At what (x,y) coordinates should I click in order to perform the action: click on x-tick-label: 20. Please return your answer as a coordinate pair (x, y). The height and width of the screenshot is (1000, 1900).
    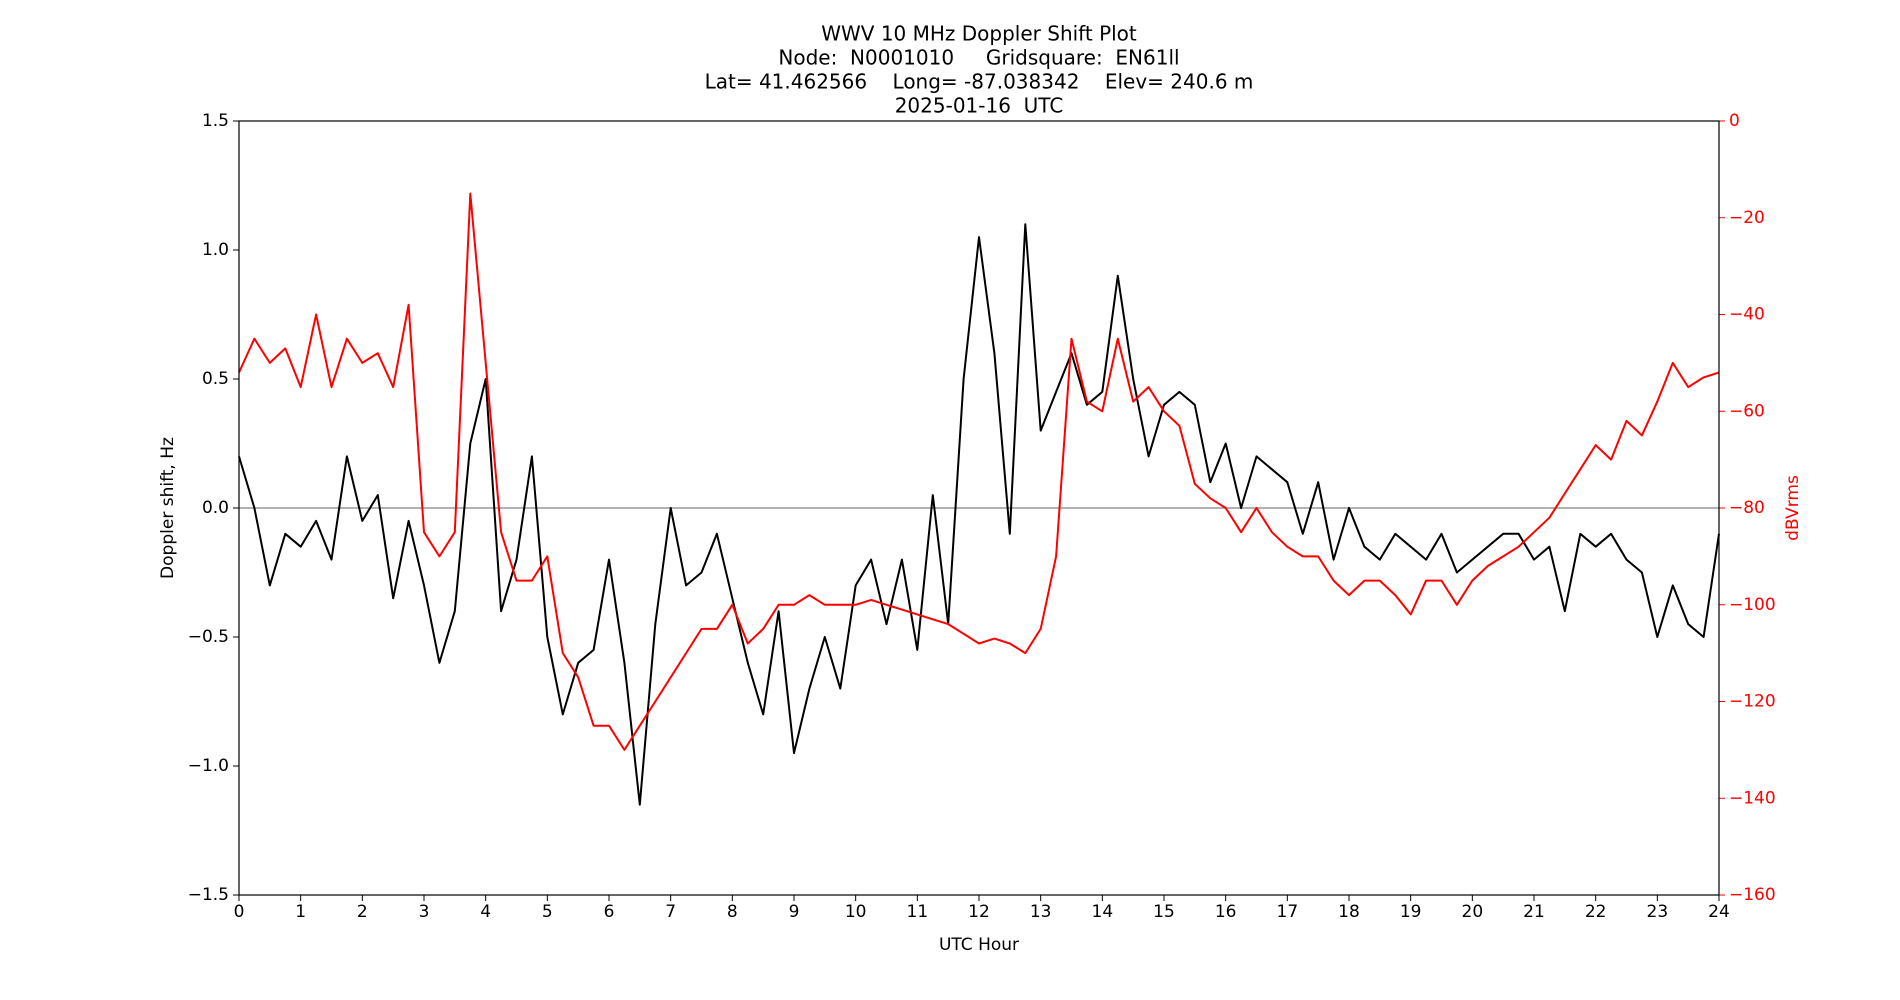
    Looking at the image, I should click on (1473, 912).